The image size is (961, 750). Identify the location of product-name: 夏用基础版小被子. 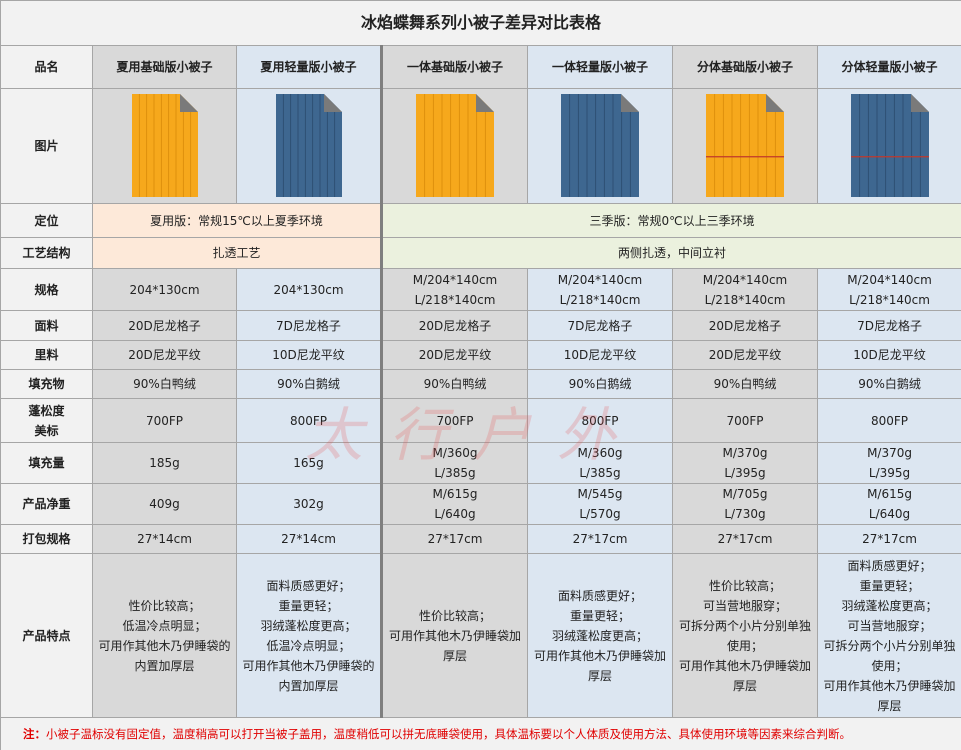
(164, 67).